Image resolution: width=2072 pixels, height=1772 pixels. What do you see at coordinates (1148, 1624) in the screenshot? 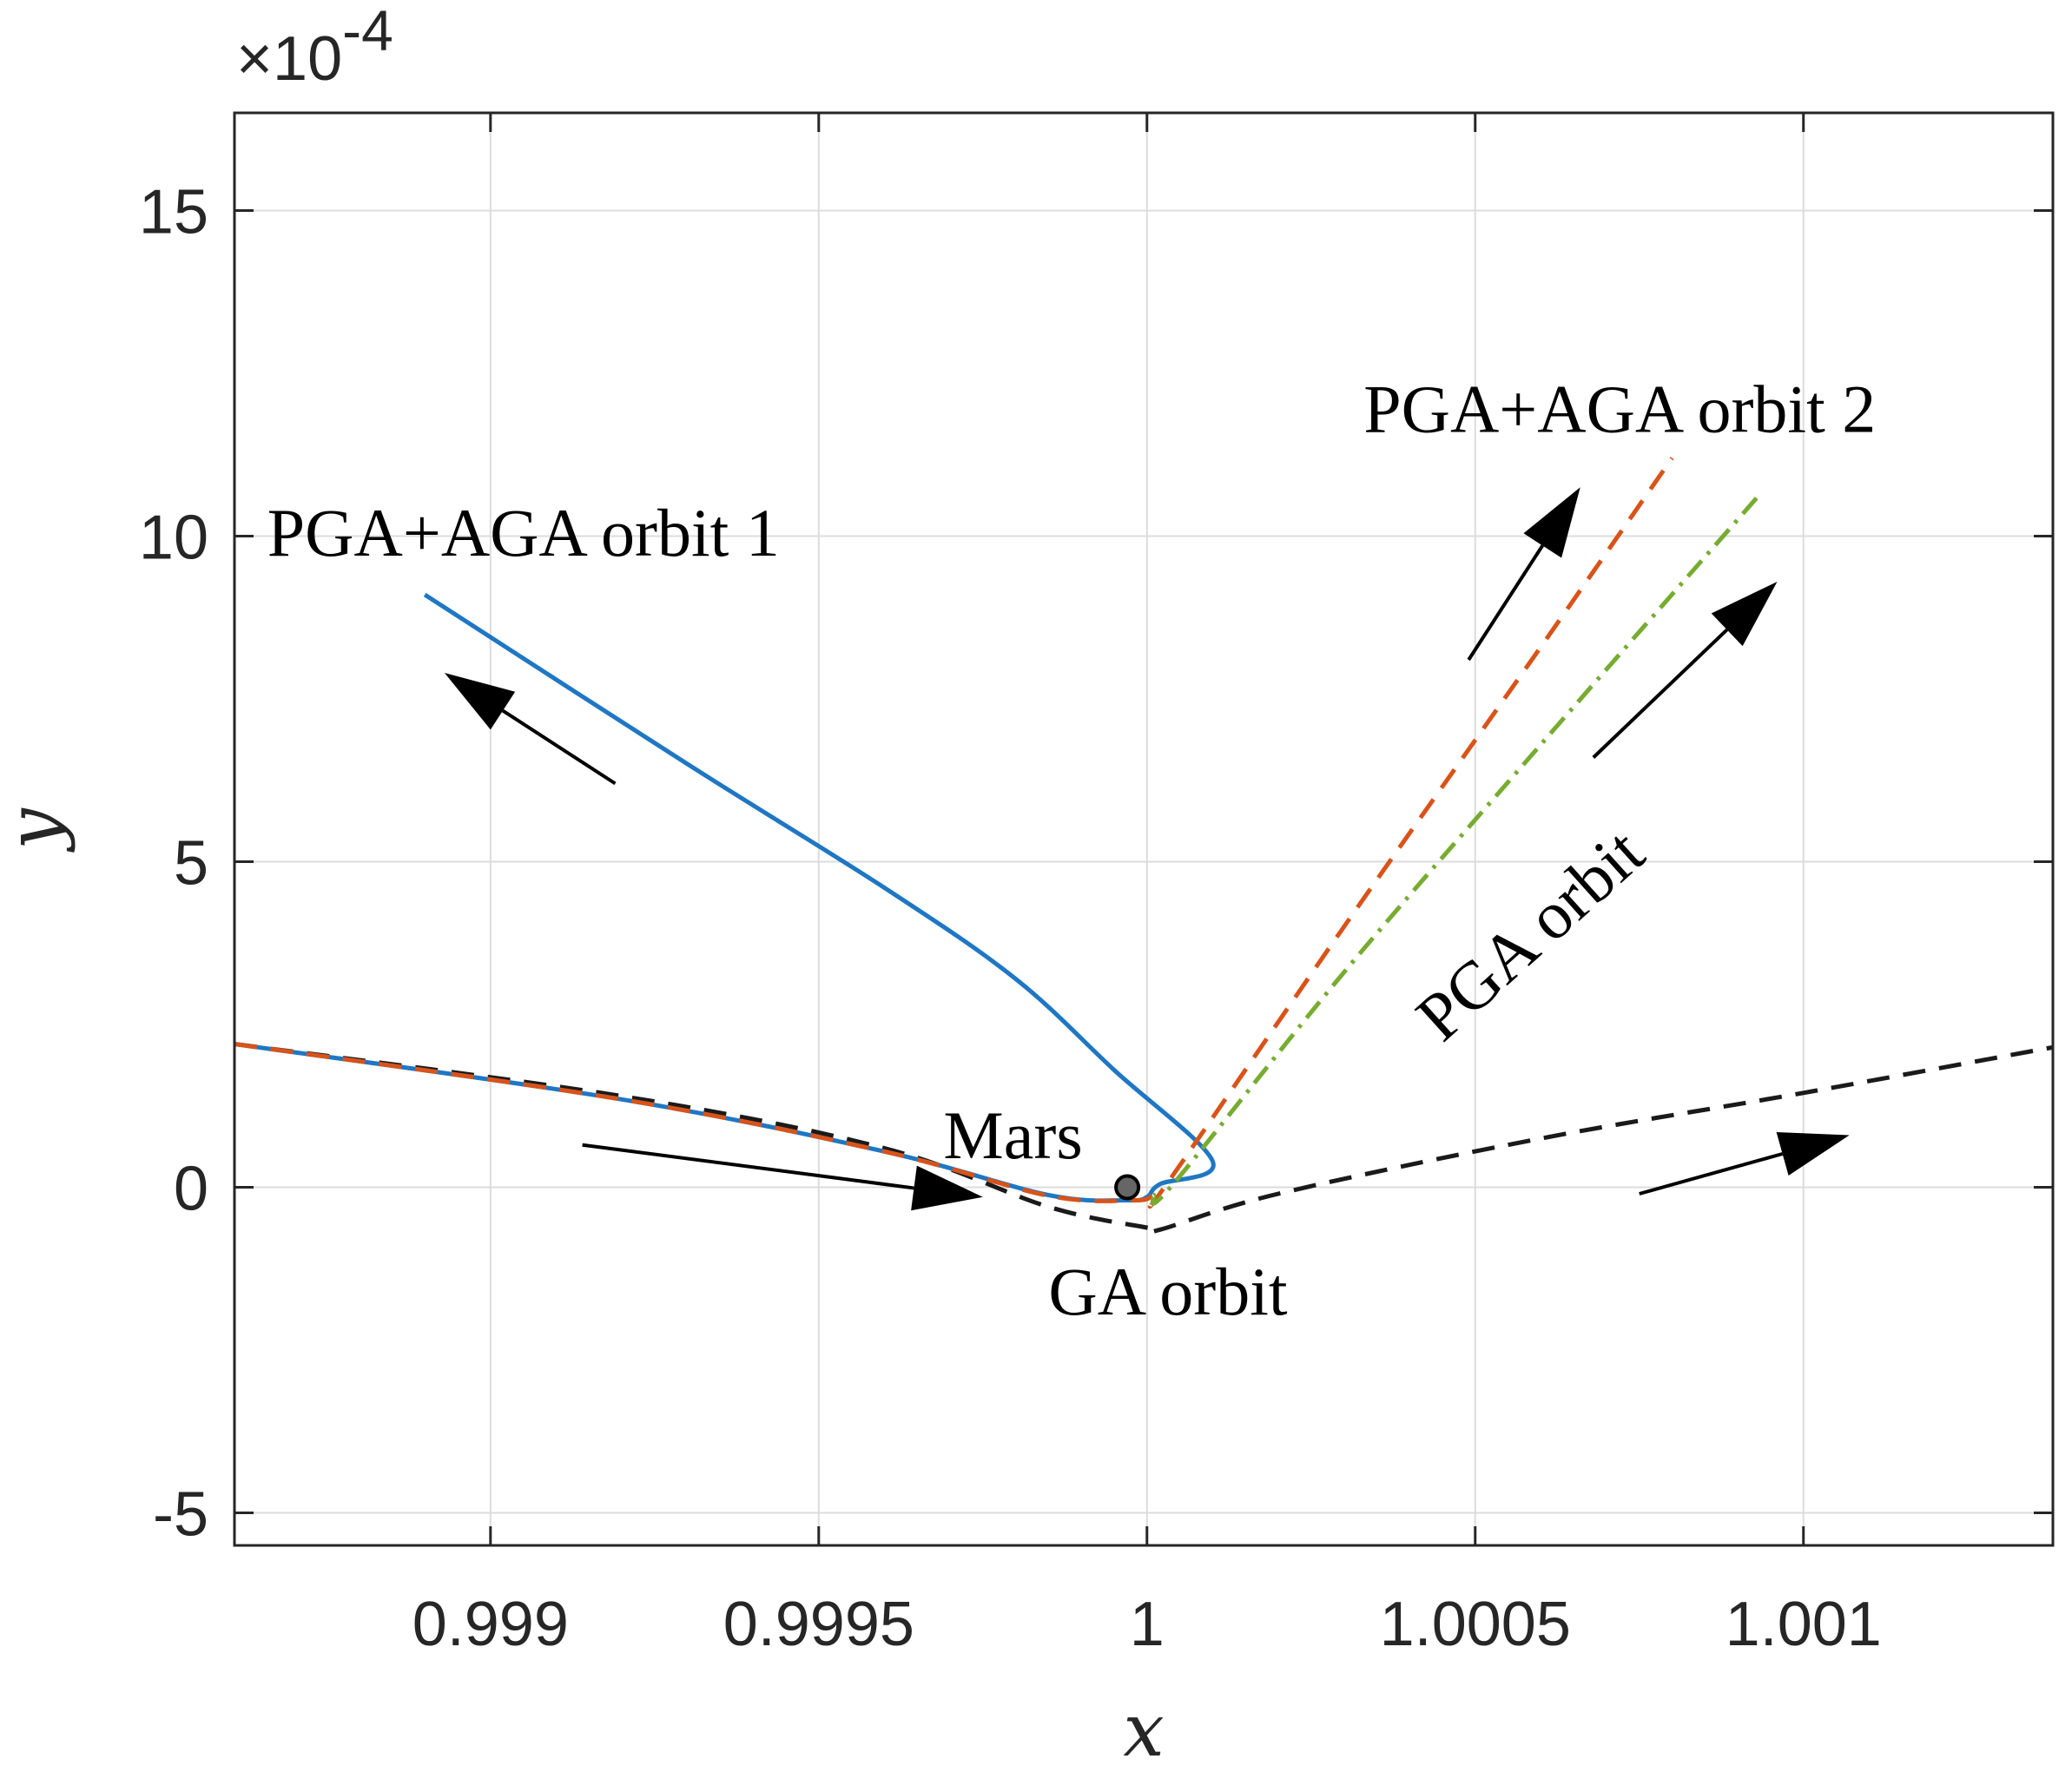
I see `x-tick-label: 1` at bounding box center [1148, 1624].